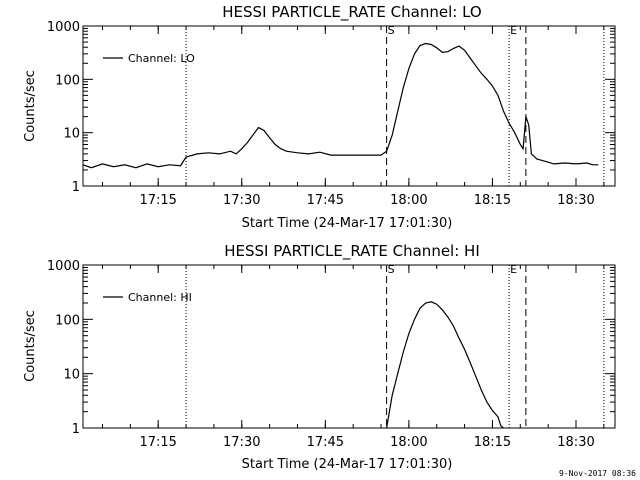 Image resolution: width=640 pixels, height=480 pixels. I want to click on series-line, so click(445, 365).